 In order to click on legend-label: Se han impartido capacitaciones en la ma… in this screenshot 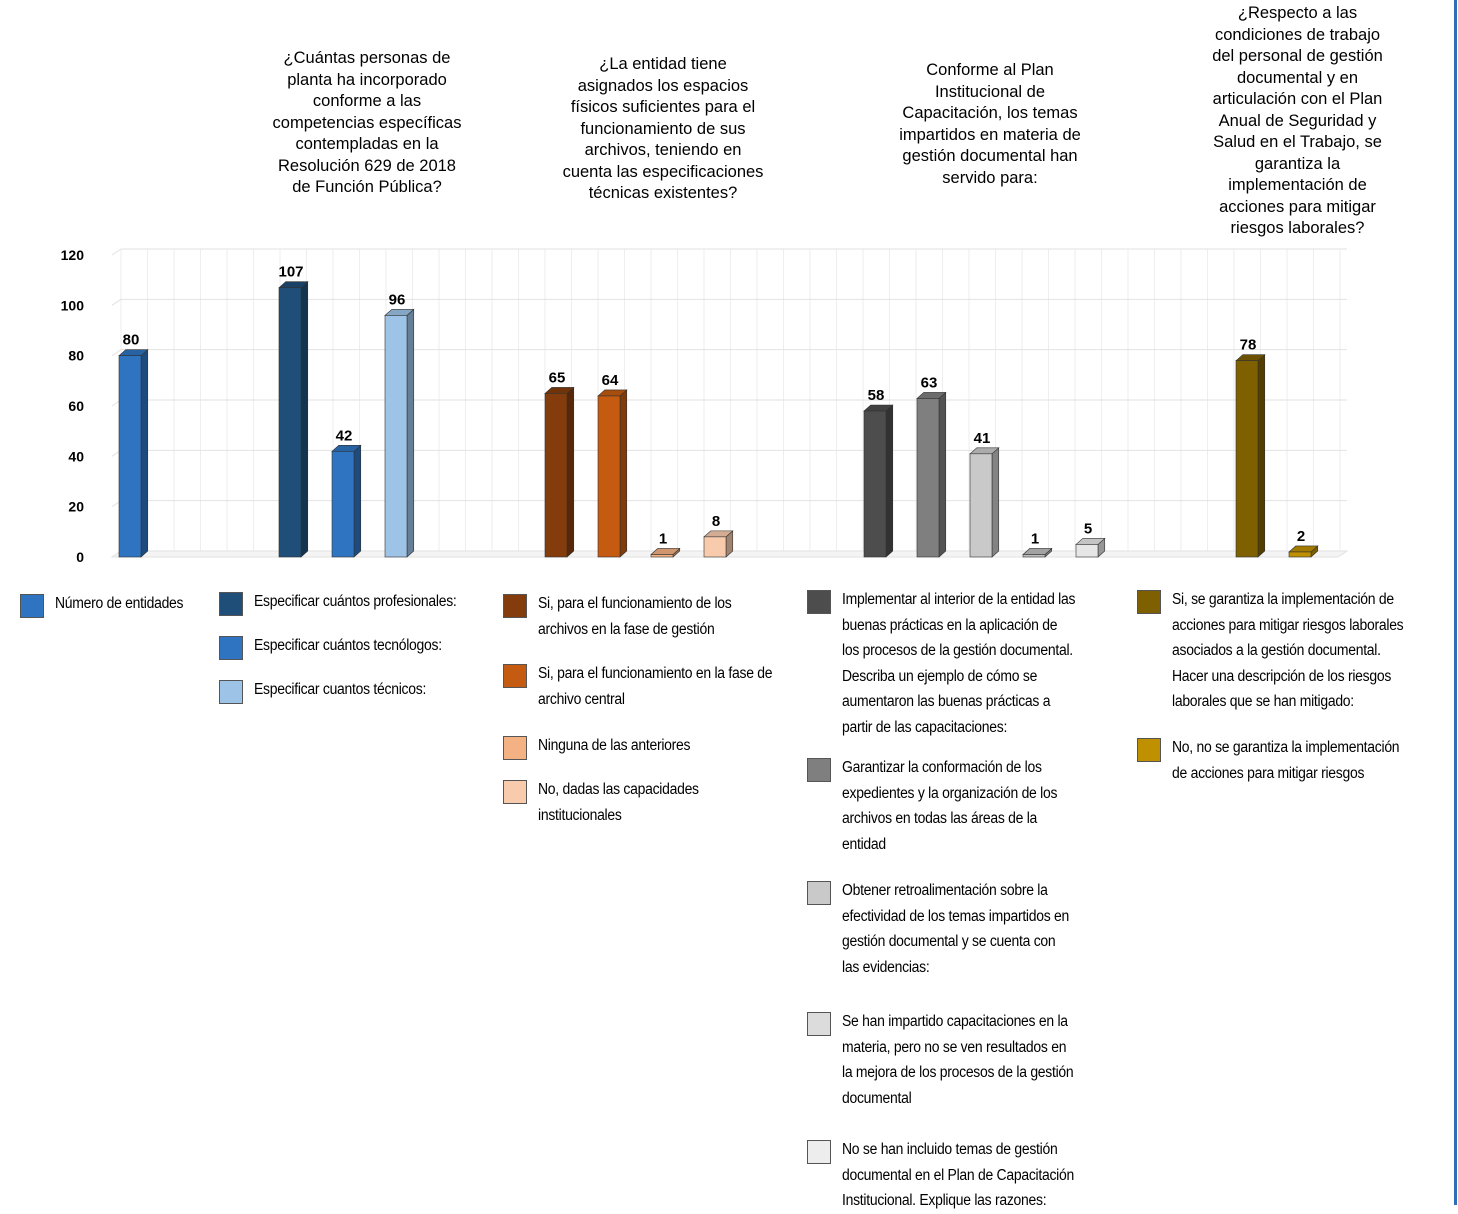, I will do `click(958, 1060)`.